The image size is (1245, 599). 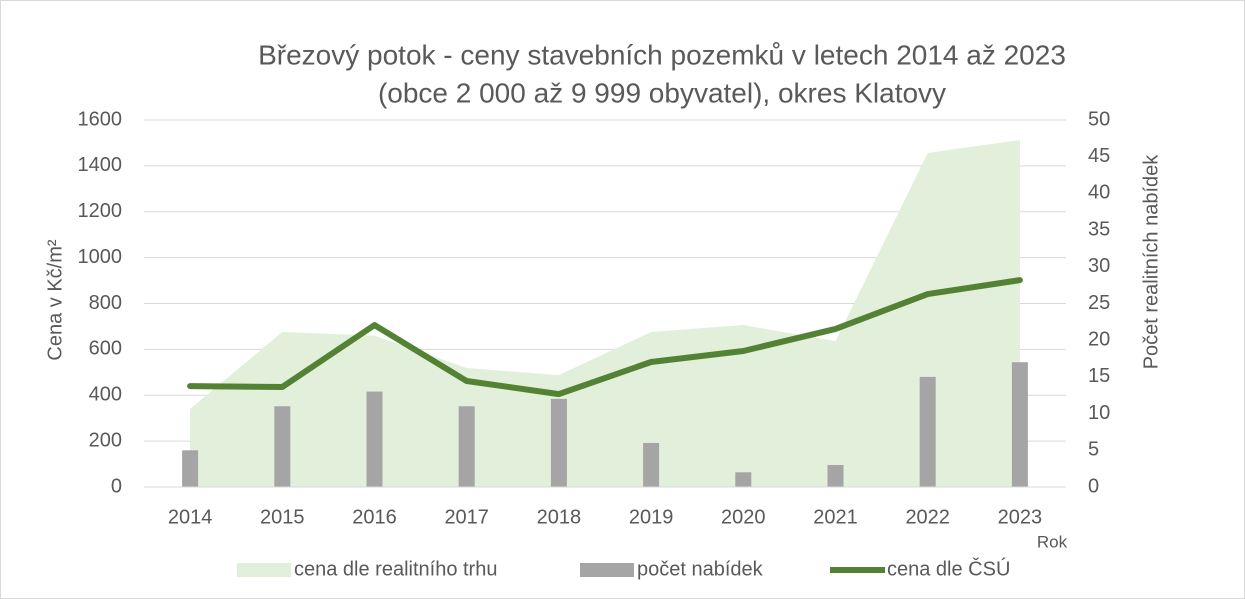 I want to click on y-tick-label: 1400, so click(x=100, y=165).